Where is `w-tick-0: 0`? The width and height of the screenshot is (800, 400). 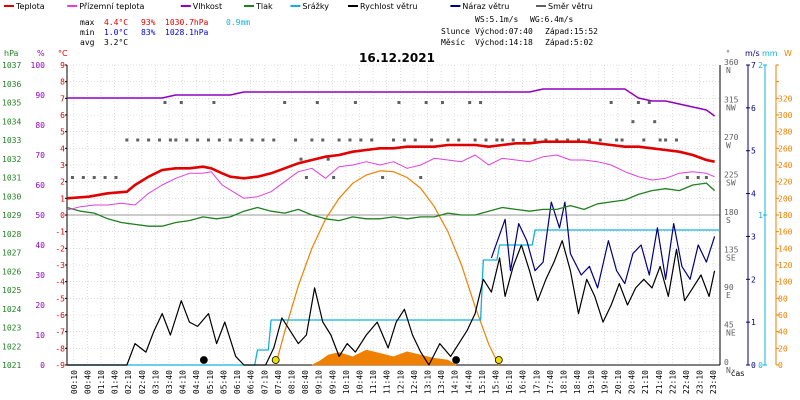 w-tick-0: 0 is located at coordinates (780, 365).